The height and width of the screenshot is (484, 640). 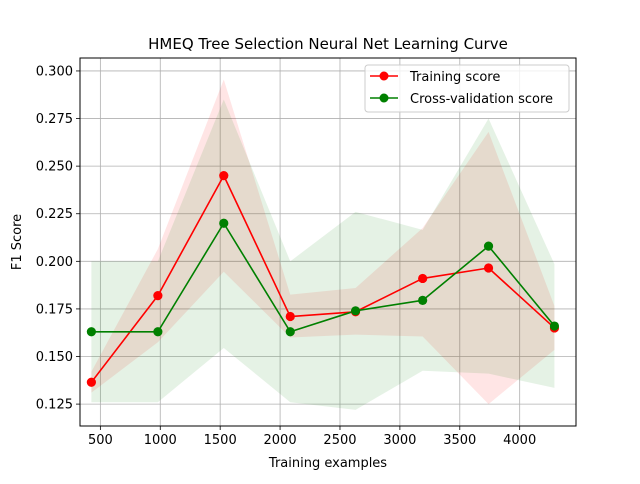 What do you see at coordinates (454, 77) in the screenshot?
I see `legend-training-label: Training score` at bounding box center [454, 77].